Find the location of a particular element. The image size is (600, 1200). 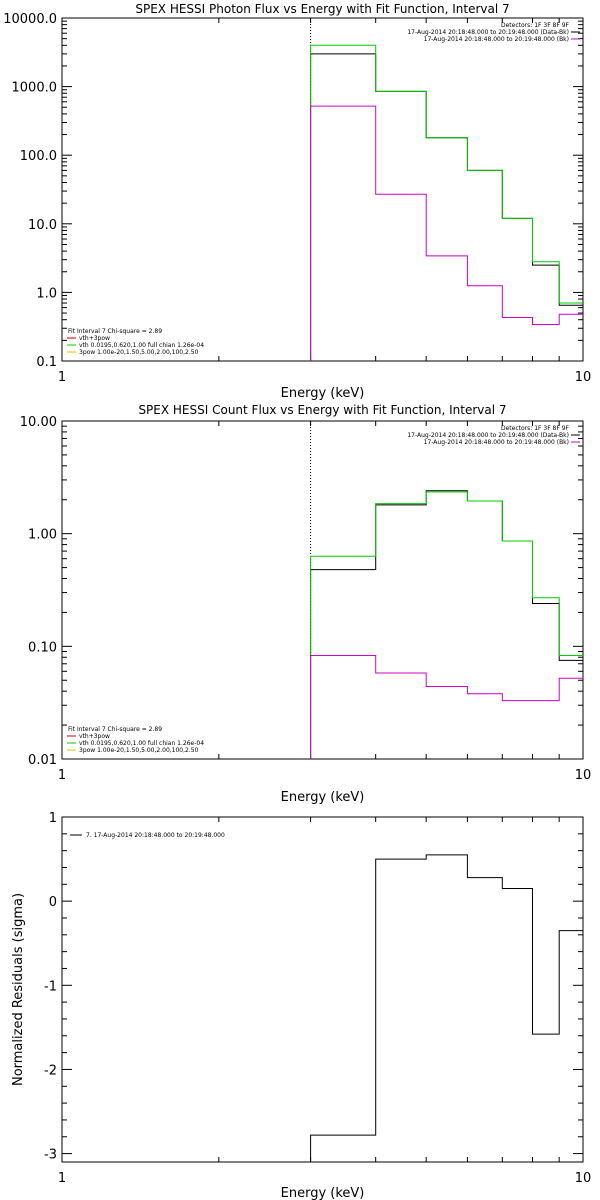

y-tick-label: 10000.0 is located at coordinates (30, 19).